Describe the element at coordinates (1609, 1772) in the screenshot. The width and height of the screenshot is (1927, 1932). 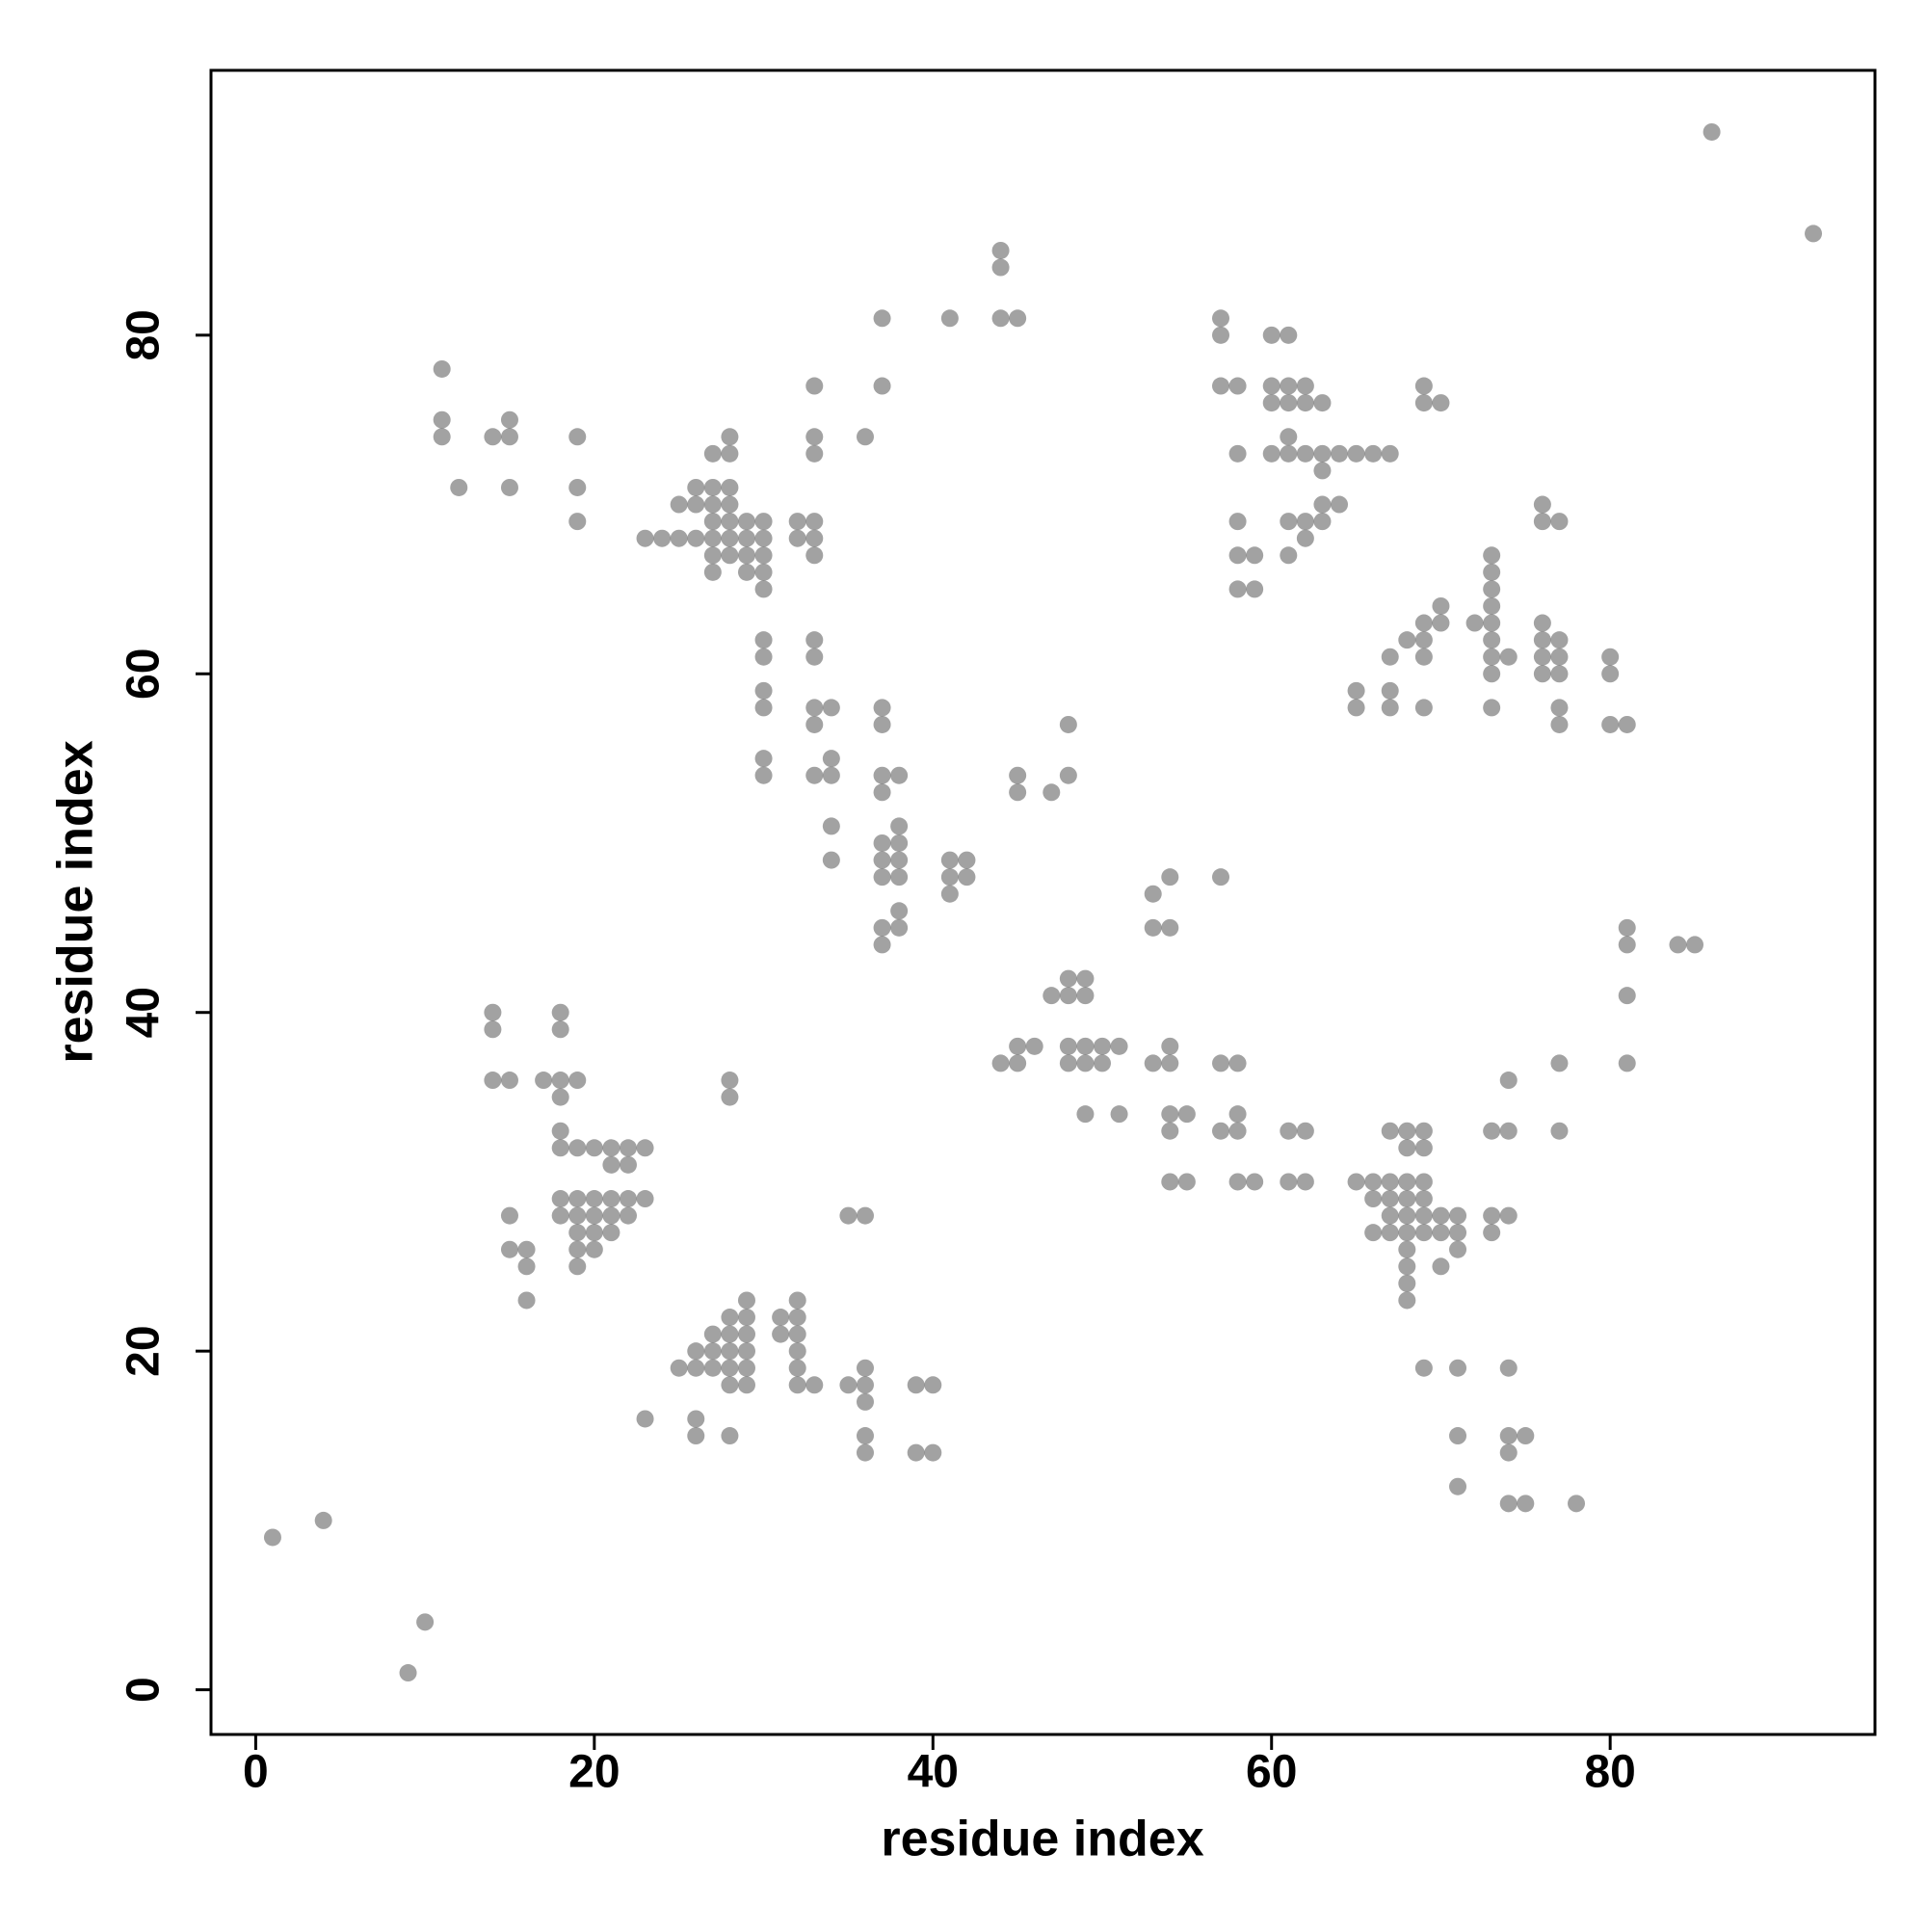
I see `x-tick-label: 80` at that location.